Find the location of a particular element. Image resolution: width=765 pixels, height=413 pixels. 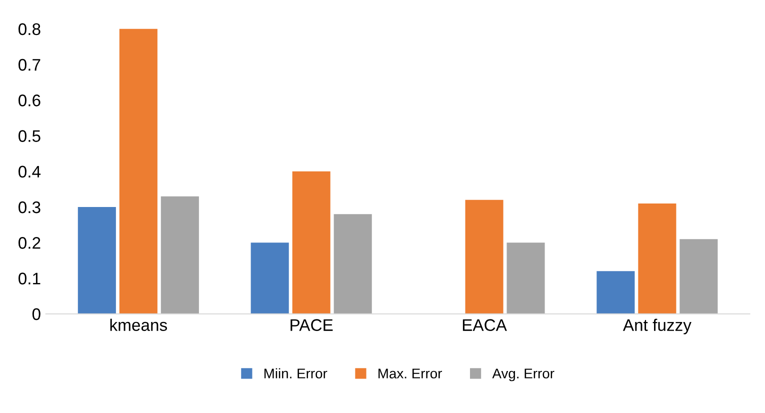

x-tick-label: PACE is located at coordinates (311, 325).